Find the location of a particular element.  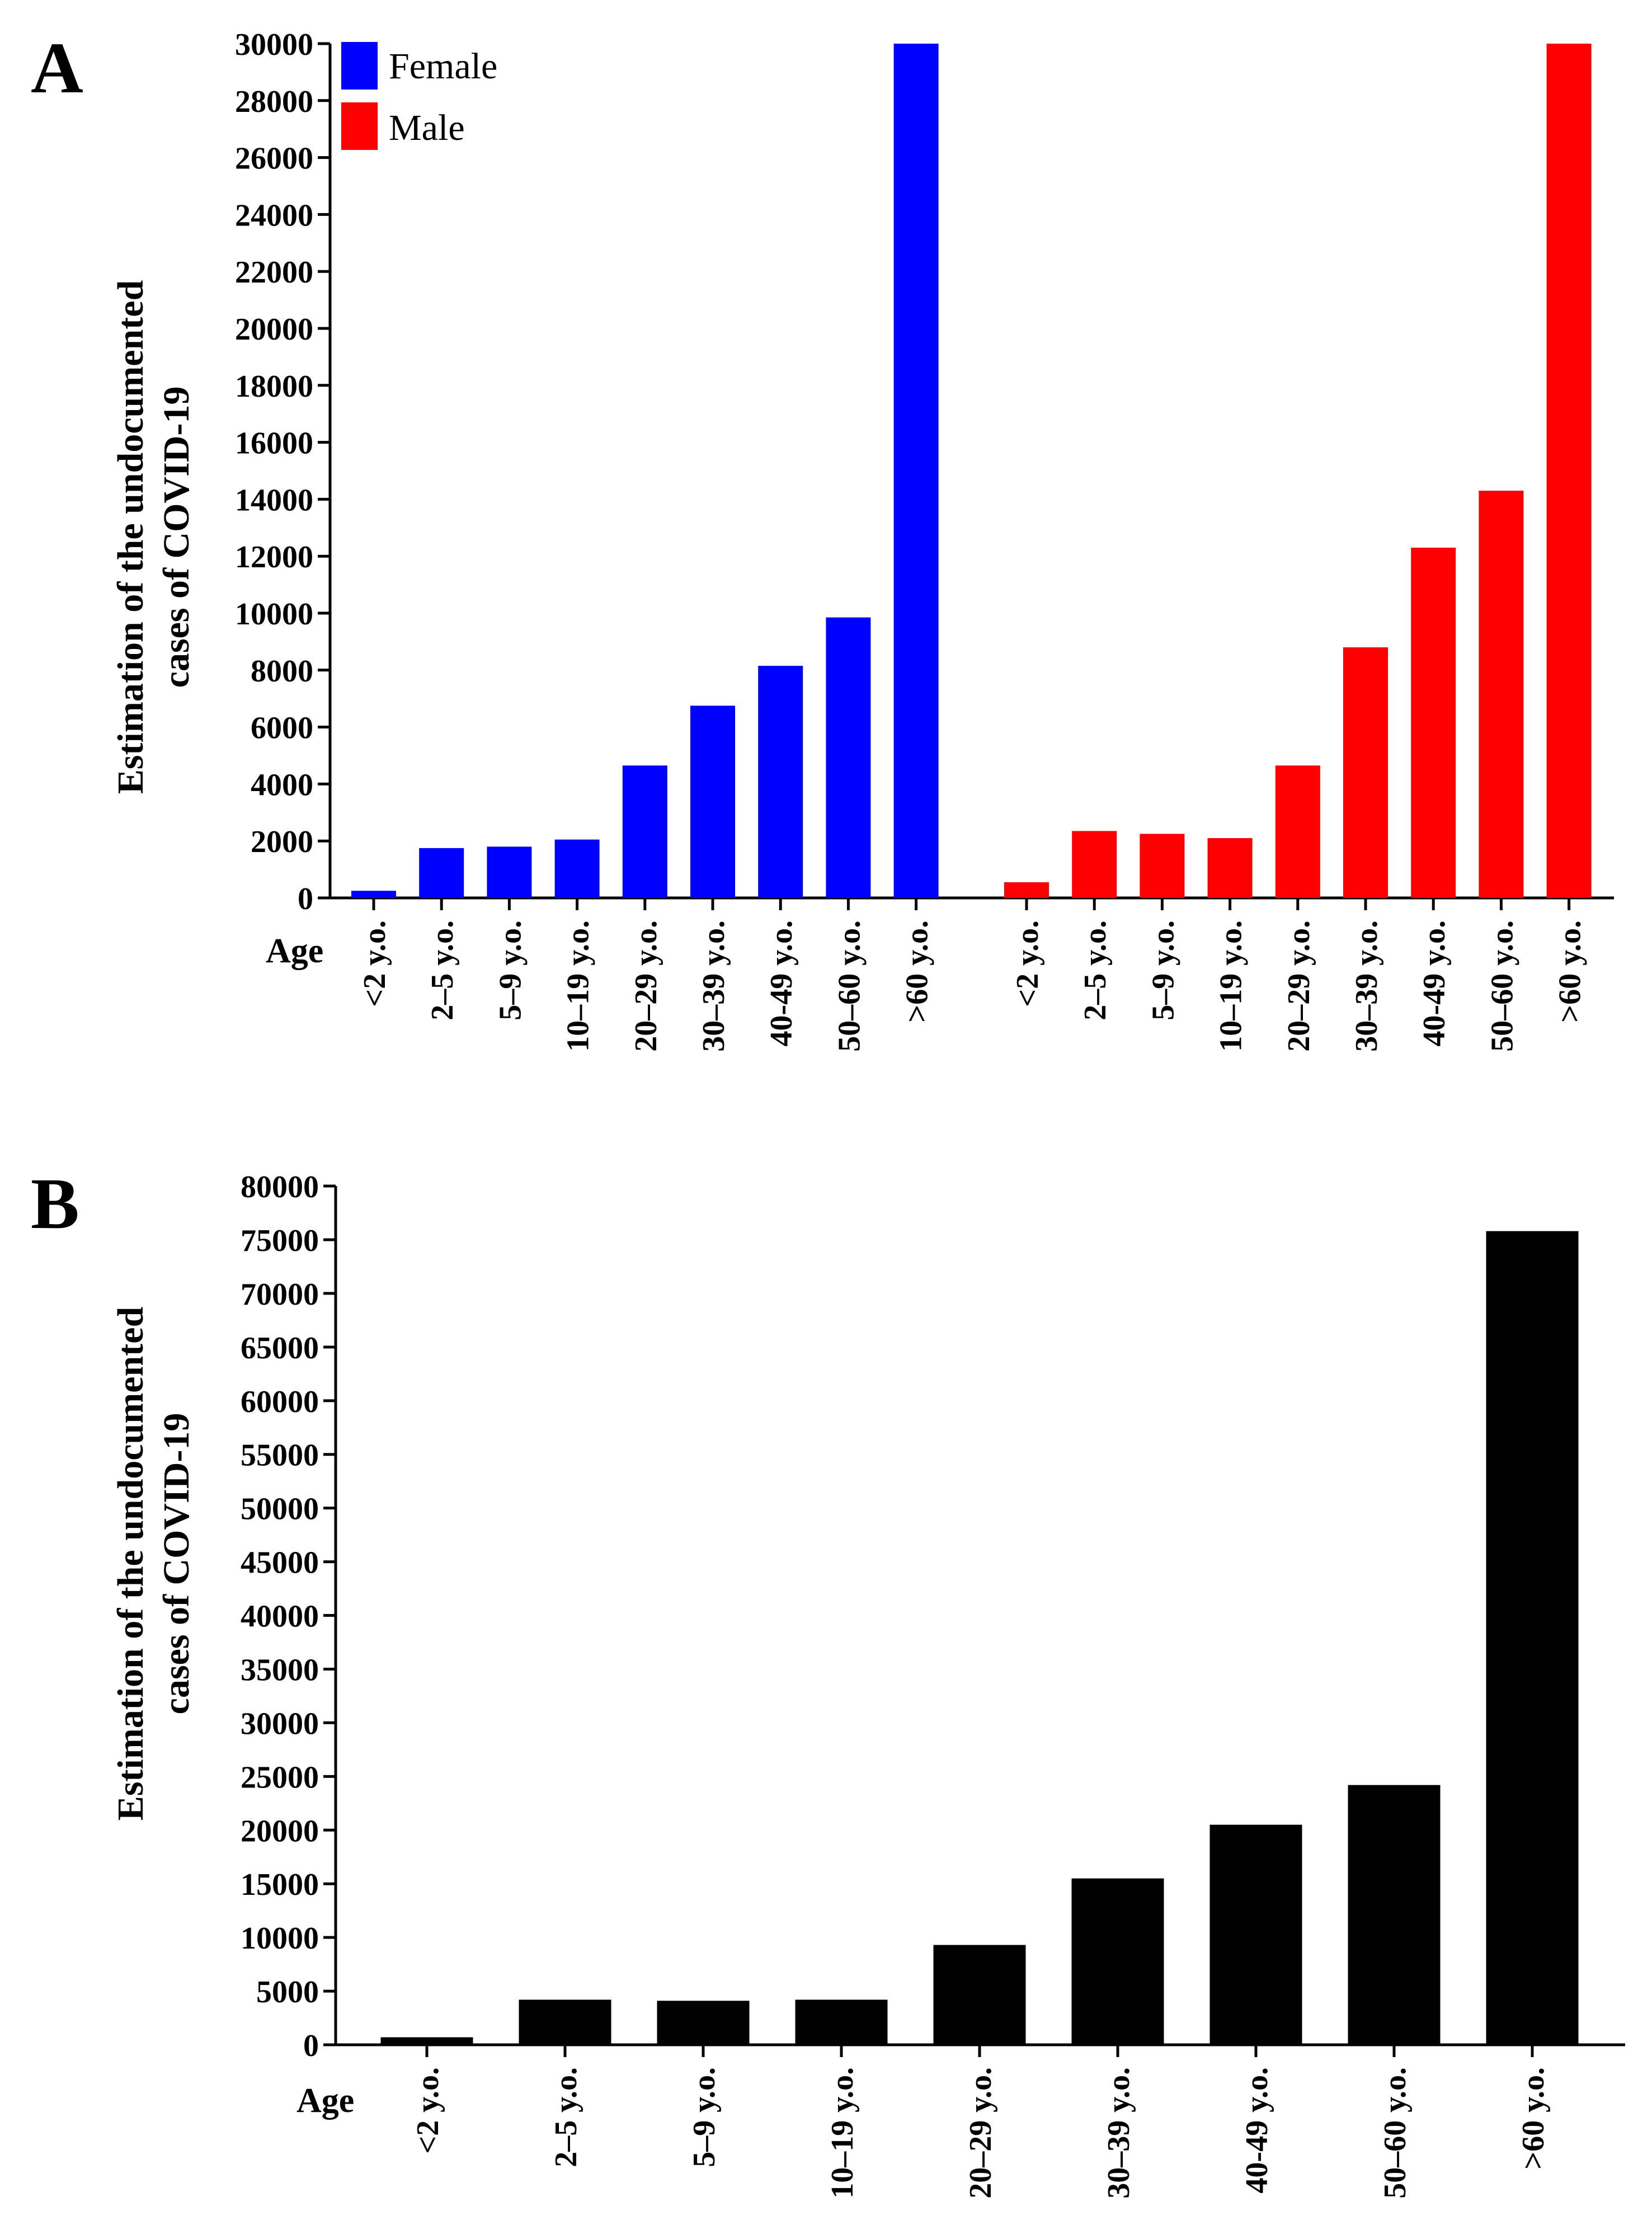

panel-a-ytick-label: 8000 is located at coordinates (282, 671).